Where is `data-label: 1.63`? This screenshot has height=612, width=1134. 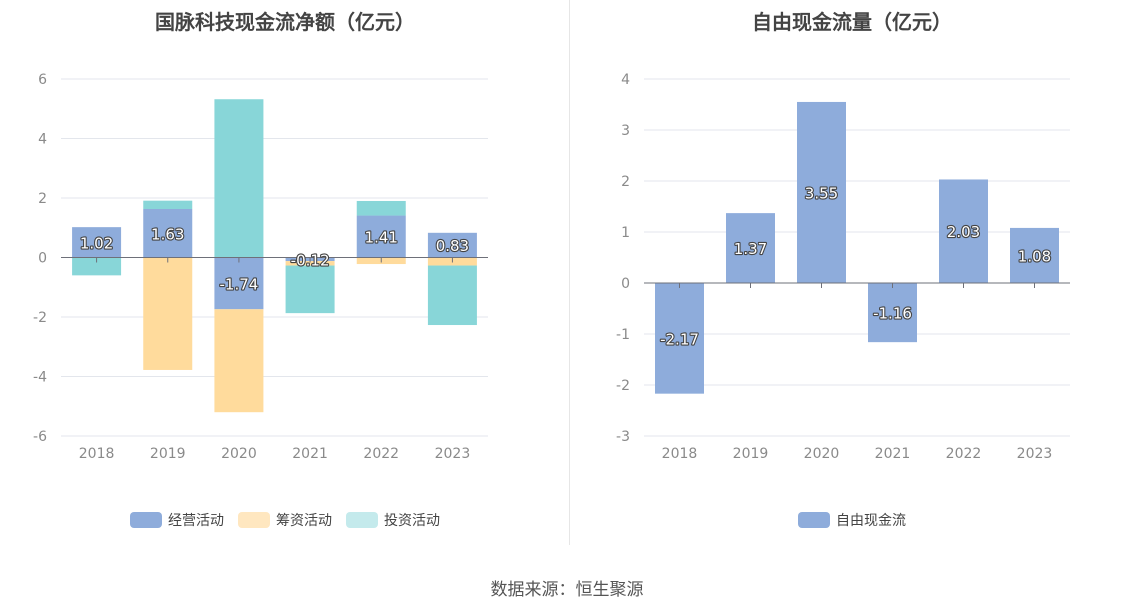 data-label: 1.63 is located at coordinates (167, 234).